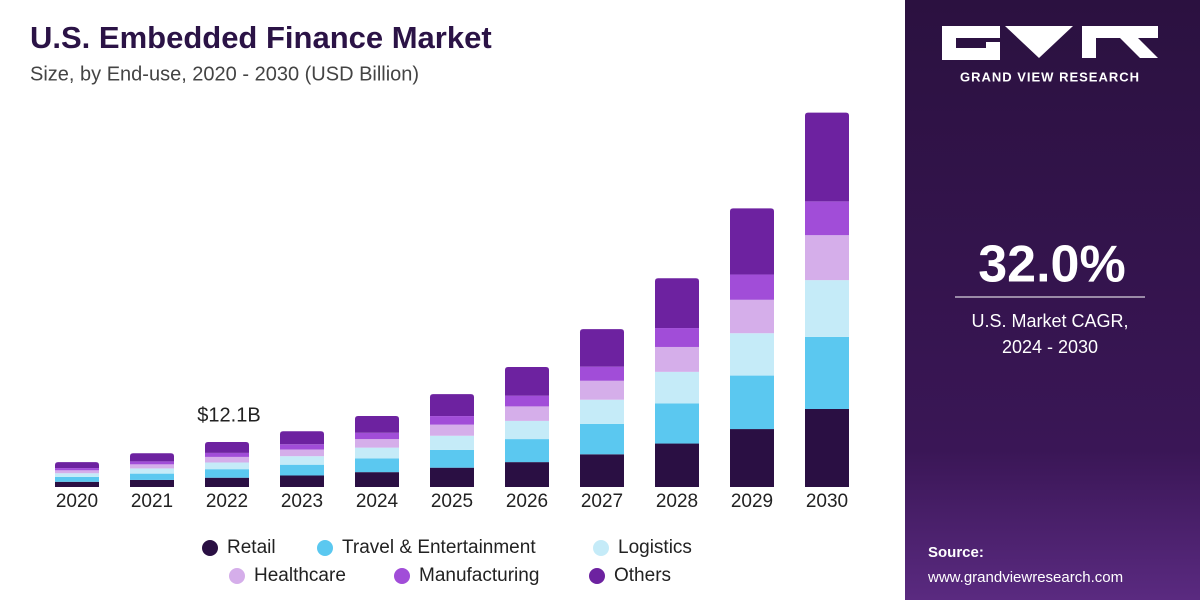  I want to click on legend-label: Others, so click(642, 575).